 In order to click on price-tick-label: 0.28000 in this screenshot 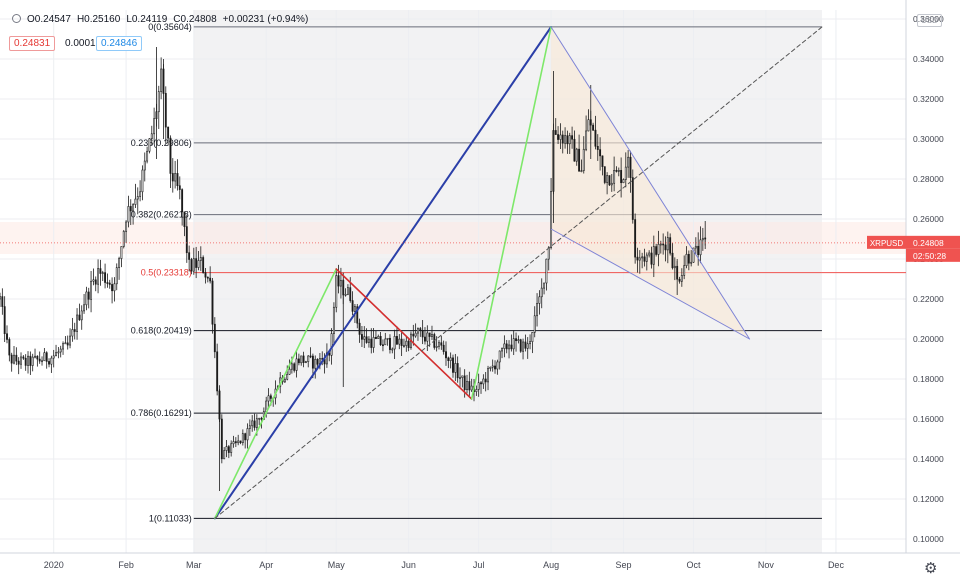, I will do `click(928, 179)`.